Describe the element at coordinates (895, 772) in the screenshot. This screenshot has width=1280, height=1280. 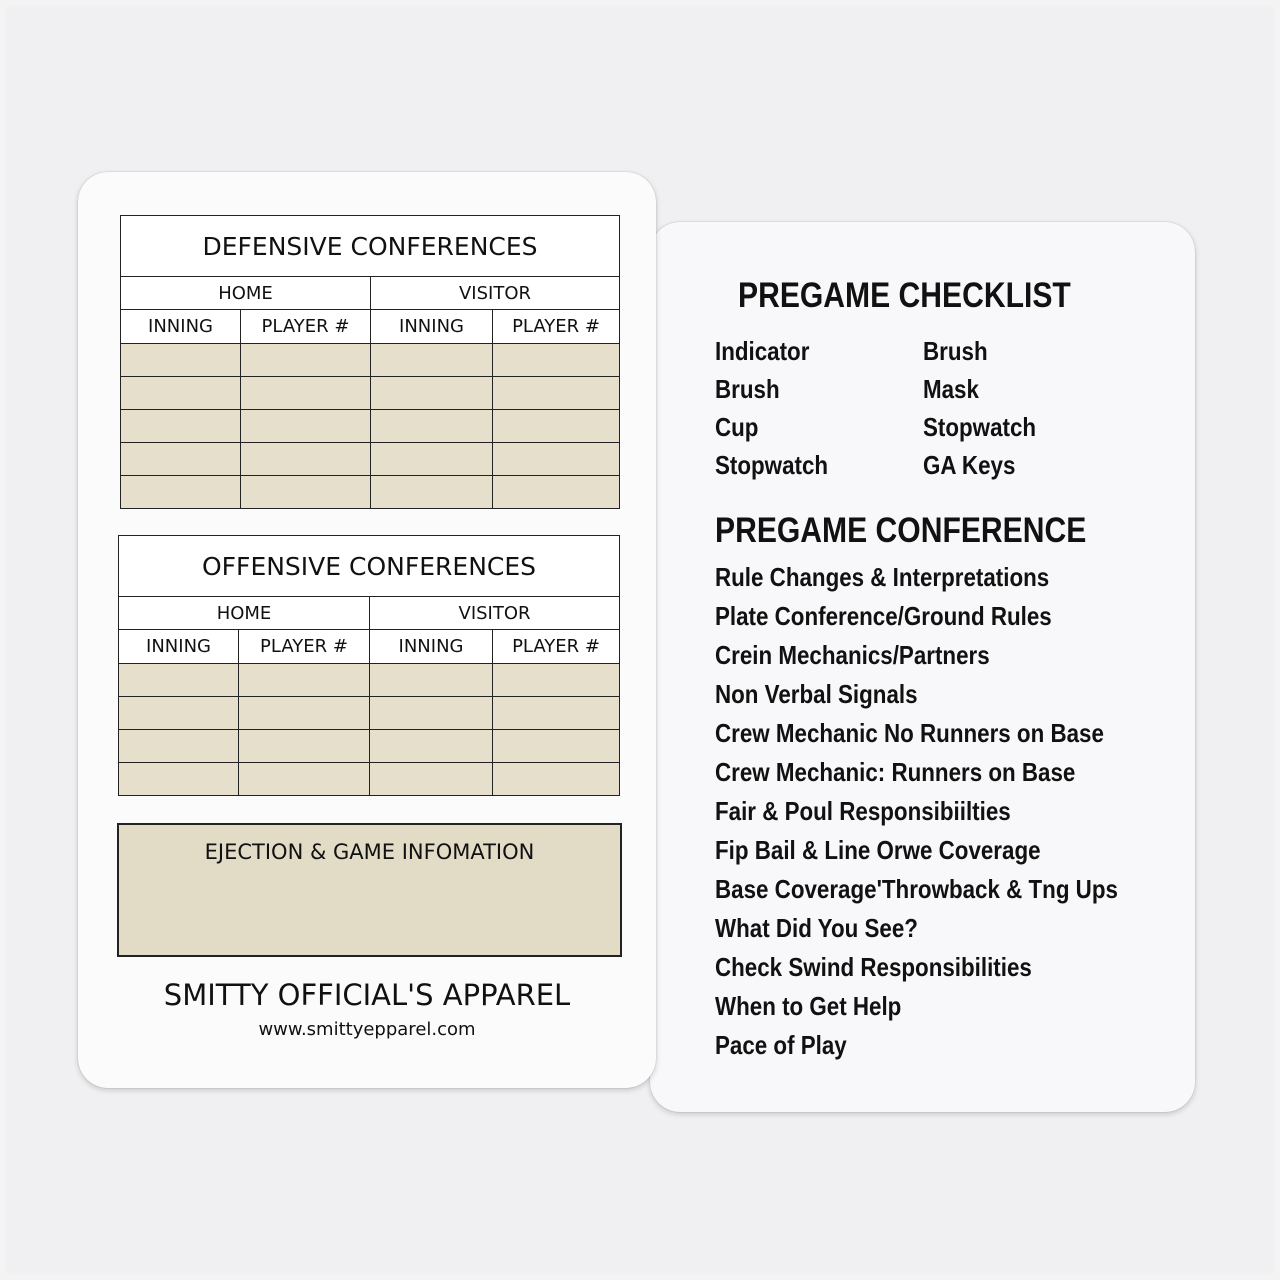
I see `conference-item: Crew Mechanic: Runners on Base` at that location.